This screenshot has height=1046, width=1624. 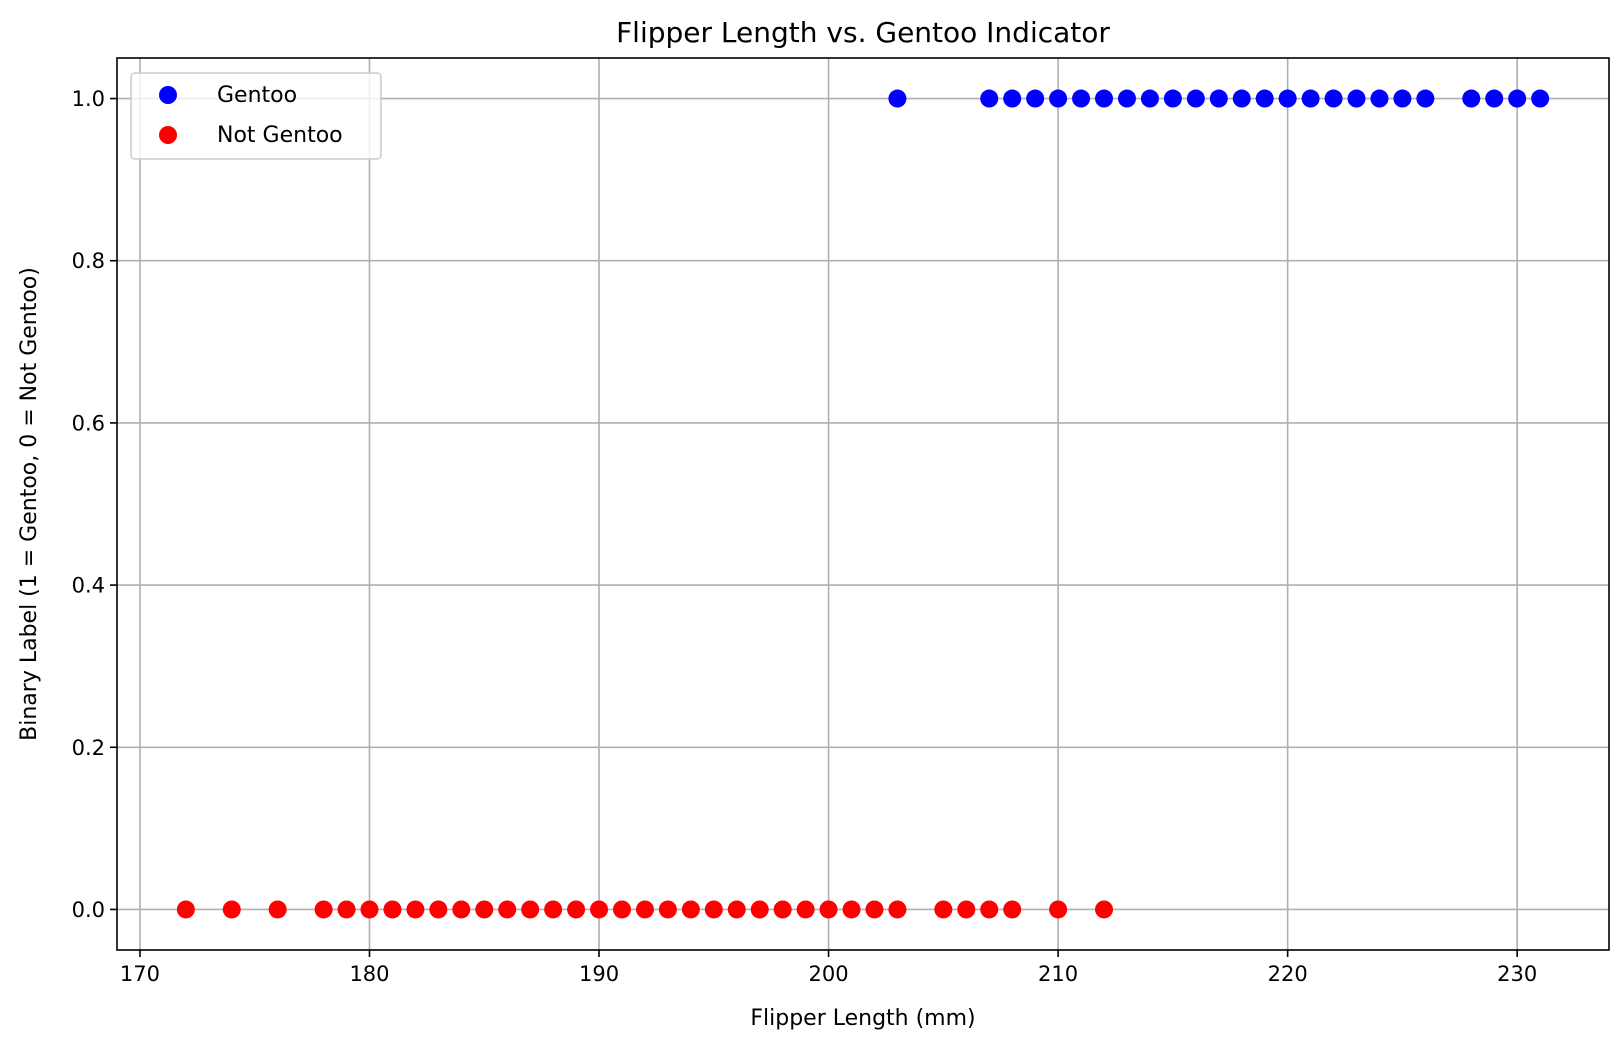 I want to click on x-tick-label: 180, so click(x=369, y=974).